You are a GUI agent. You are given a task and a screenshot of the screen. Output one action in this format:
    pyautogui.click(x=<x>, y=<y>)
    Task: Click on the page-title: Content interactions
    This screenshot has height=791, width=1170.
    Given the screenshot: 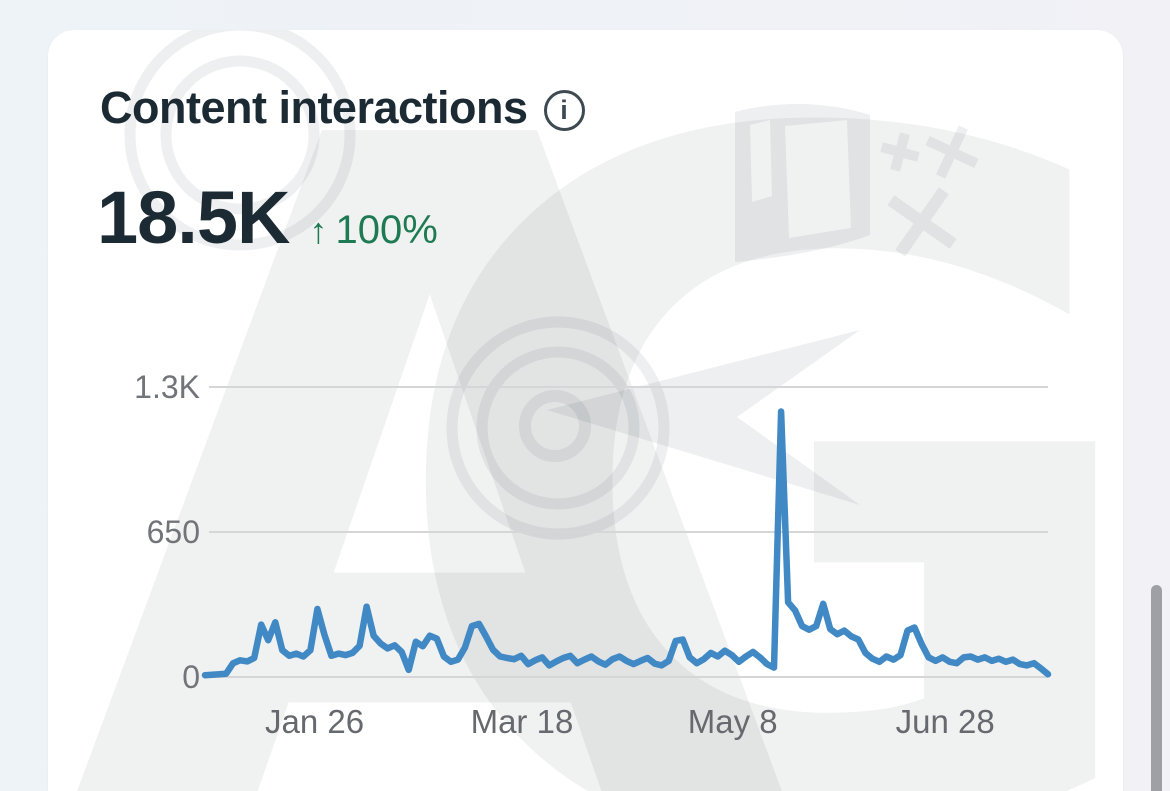 What is the action you would take?
    pyautogui.click(x=314, y=107)
    